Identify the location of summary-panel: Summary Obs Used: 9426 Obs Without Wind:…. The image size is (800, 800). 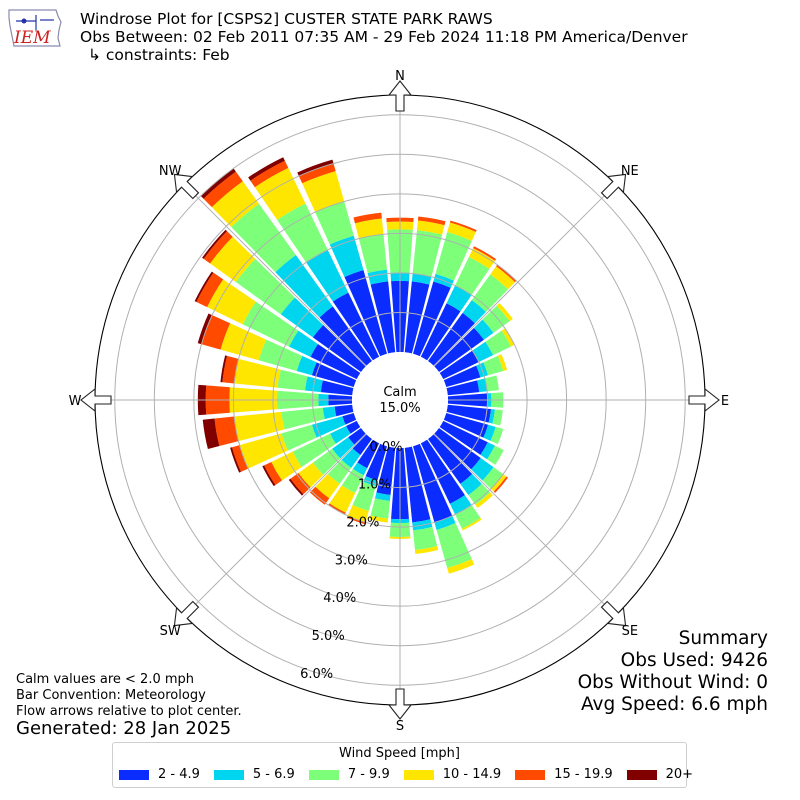
(673, 672).